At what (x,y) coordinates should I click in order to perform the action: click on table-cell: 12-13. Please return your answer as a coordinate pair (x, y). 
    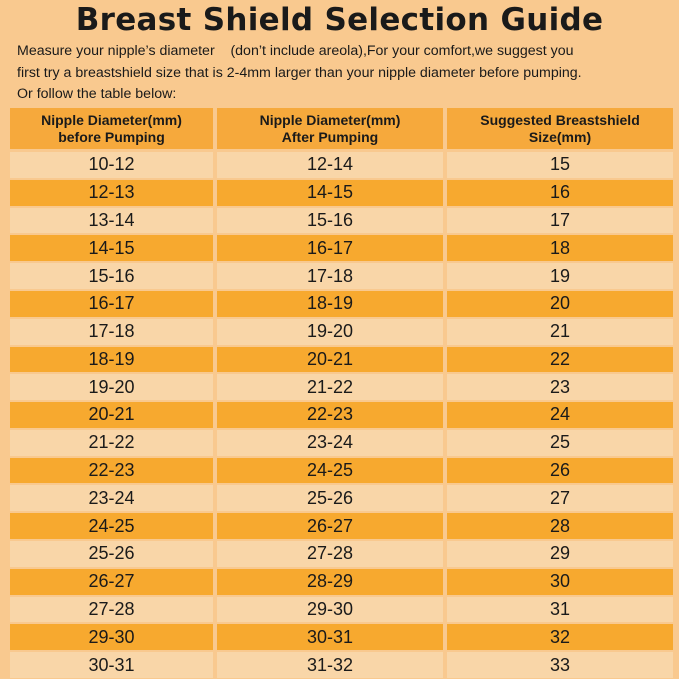
    Looking at the image, I should click on (111, 192).